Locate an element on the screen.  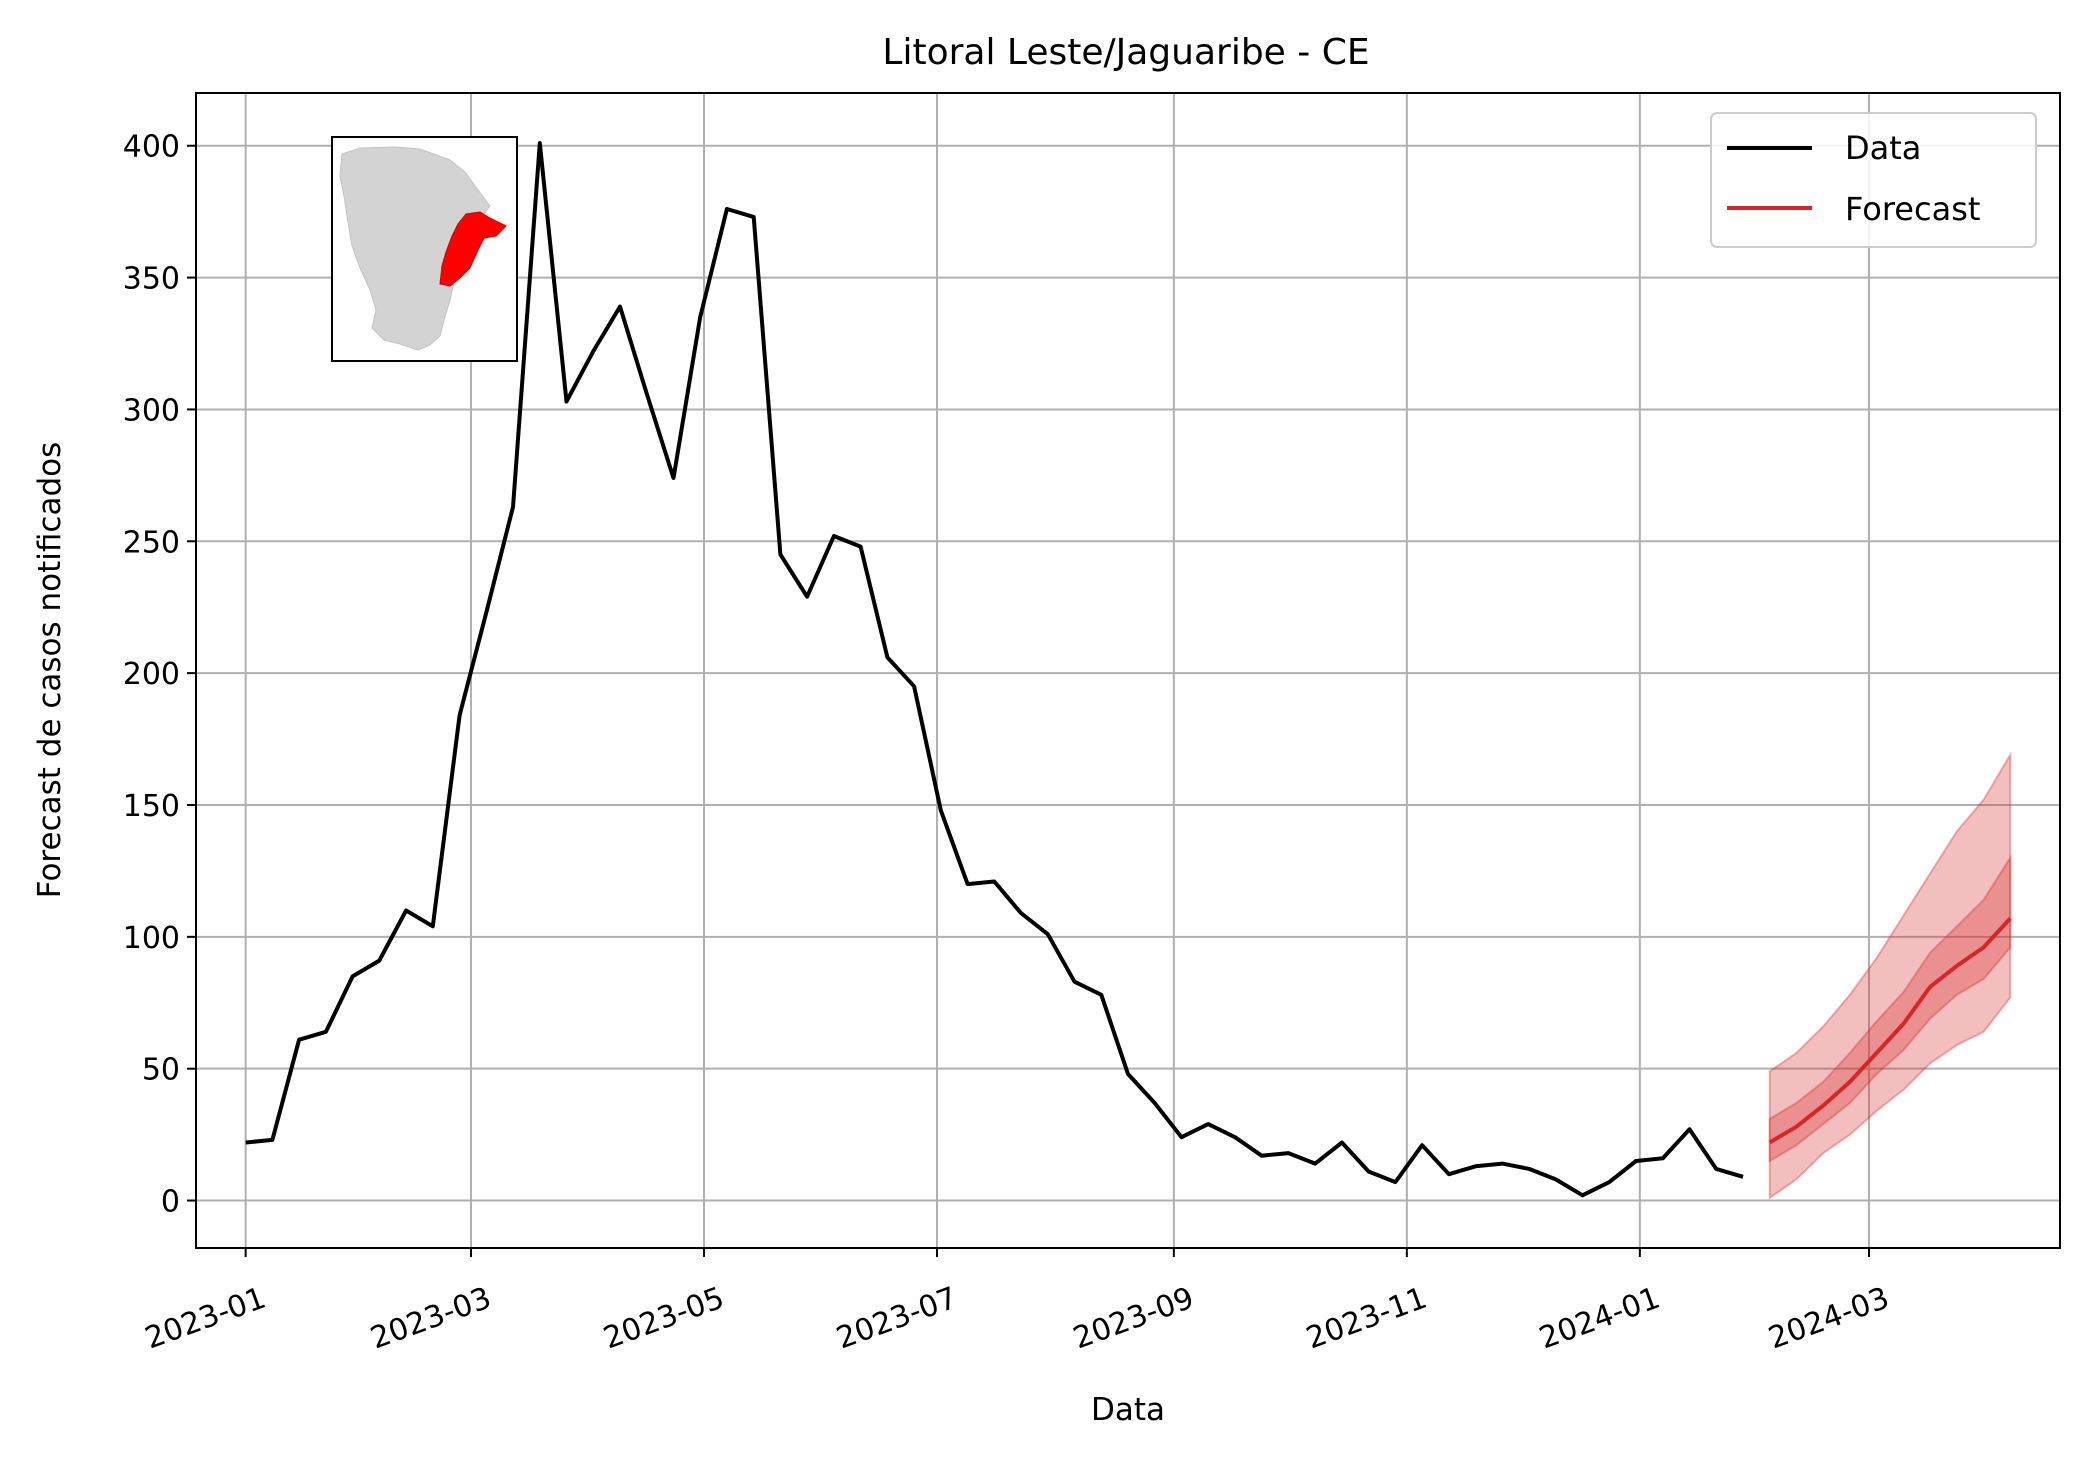
highlighted-region-shape is located at coordinates (473, 249).